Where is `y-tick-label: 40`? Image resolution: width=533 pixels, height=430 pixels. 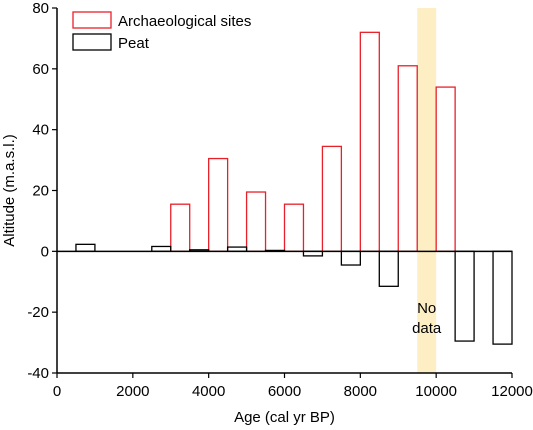
y-tick-label: 40 is located at coordinates (40, 130).